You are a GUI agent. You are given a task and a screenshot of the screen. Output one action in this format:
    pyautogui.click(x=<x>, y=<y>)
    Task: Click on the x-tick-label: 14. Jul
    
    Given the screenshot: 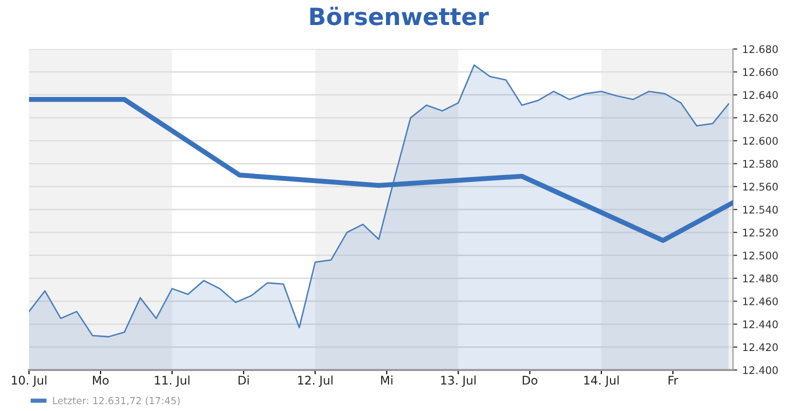 What is the action you would take?
    pyautogui.click(x=601, y=381)
    